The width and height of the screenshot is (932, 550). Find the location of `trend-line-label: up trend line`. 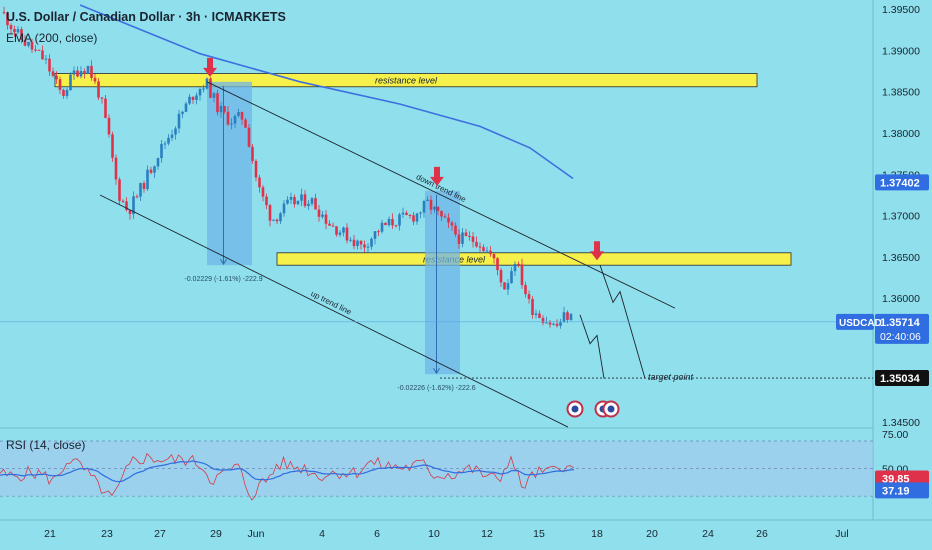

trend-line-label: up trend line is located at coordinates (331, 303).